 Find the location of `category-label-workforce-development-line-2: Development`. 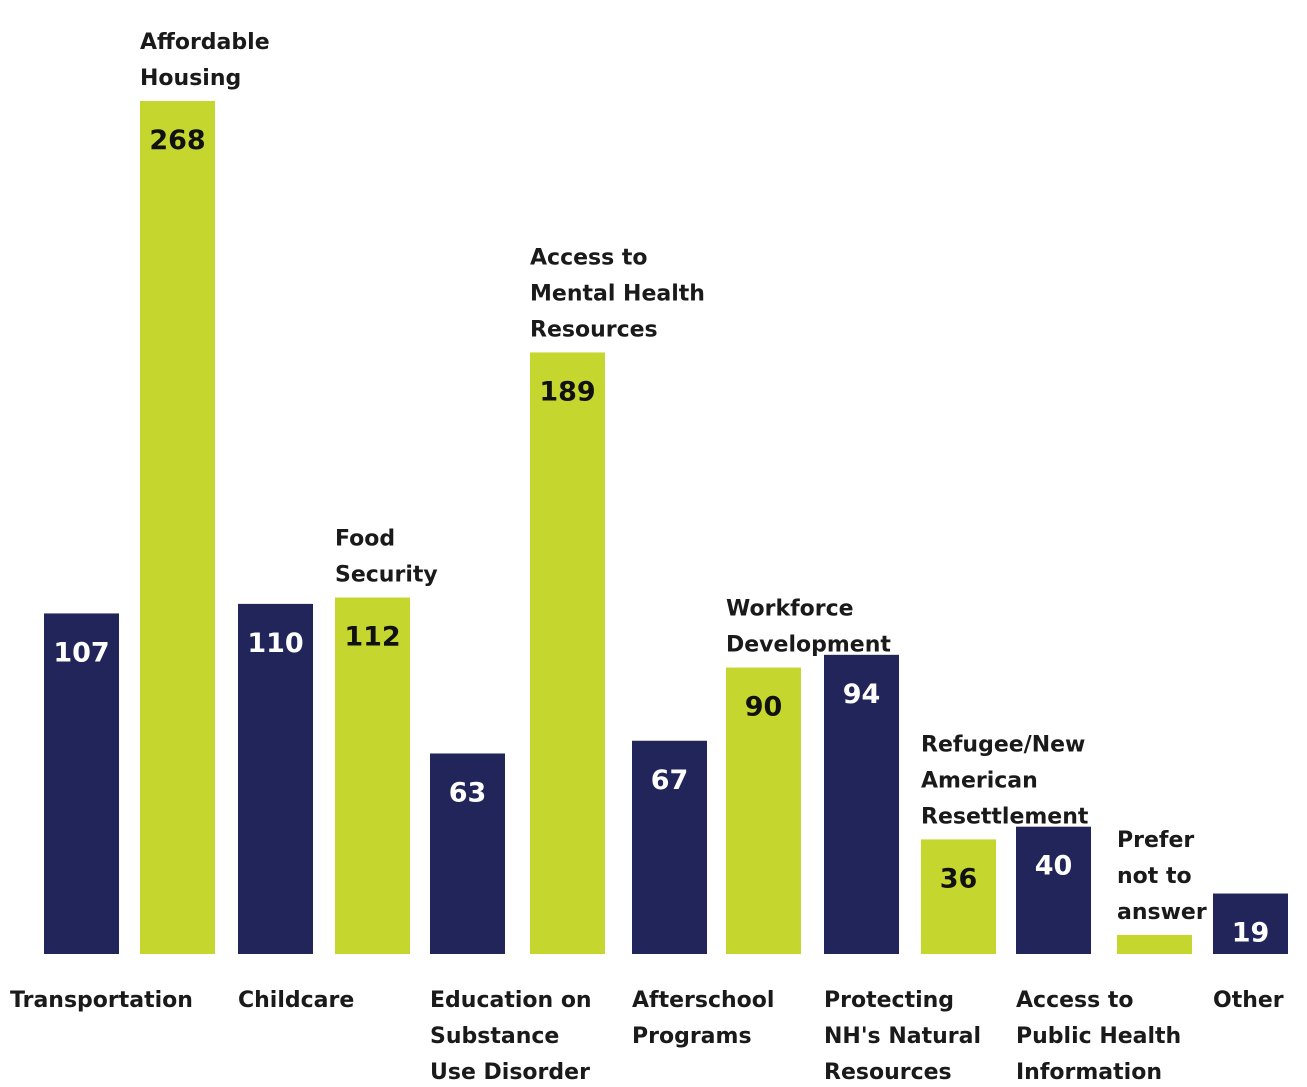

category-label-workforce-development-line-2: Development is located at coordinates (808, 645).